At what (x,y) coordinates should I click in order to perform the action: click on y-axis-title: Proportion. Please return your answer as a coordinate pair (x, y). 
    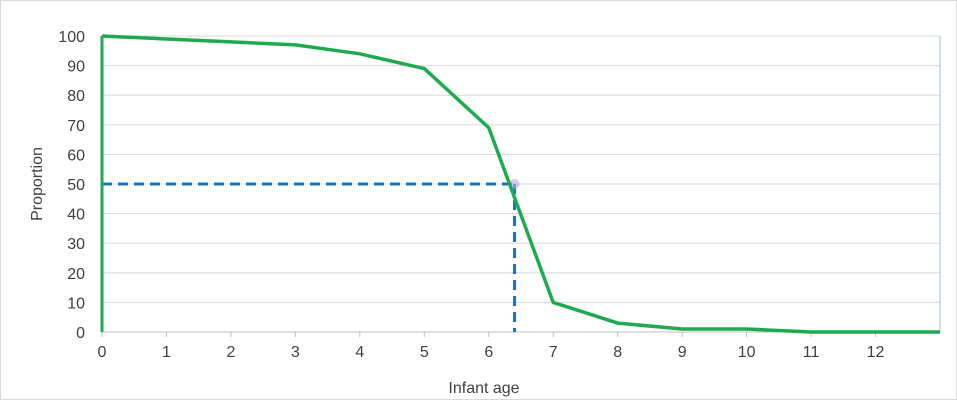
    Looking at the image, I should click on (37, 184).